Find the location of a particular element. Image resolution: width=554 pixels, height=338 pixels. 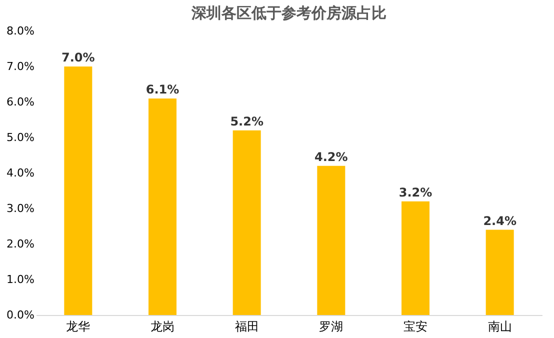

y-tick-label: 8.0% is located at coordinates (20, 31).